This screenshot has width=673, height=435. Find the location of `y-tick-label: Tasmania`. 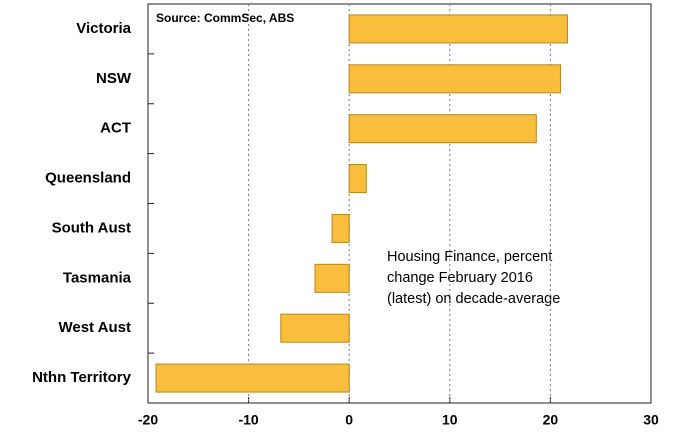

y-tick-label: Tasmania is located at coordinates (97, 277).